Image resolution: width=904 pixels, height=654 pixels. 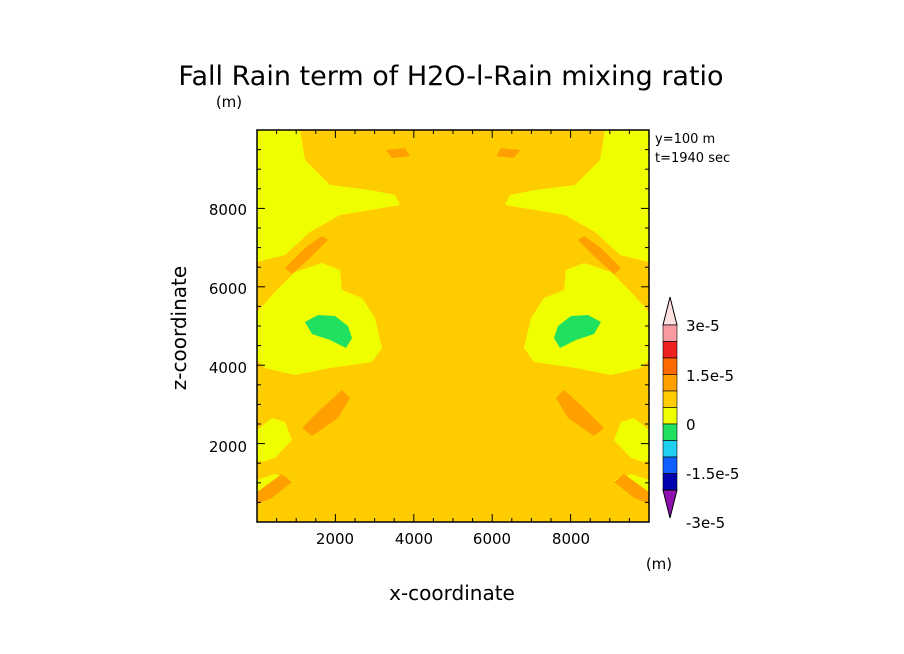 I want to click on x-tick-label: 2000, so click(x=335, y=539).